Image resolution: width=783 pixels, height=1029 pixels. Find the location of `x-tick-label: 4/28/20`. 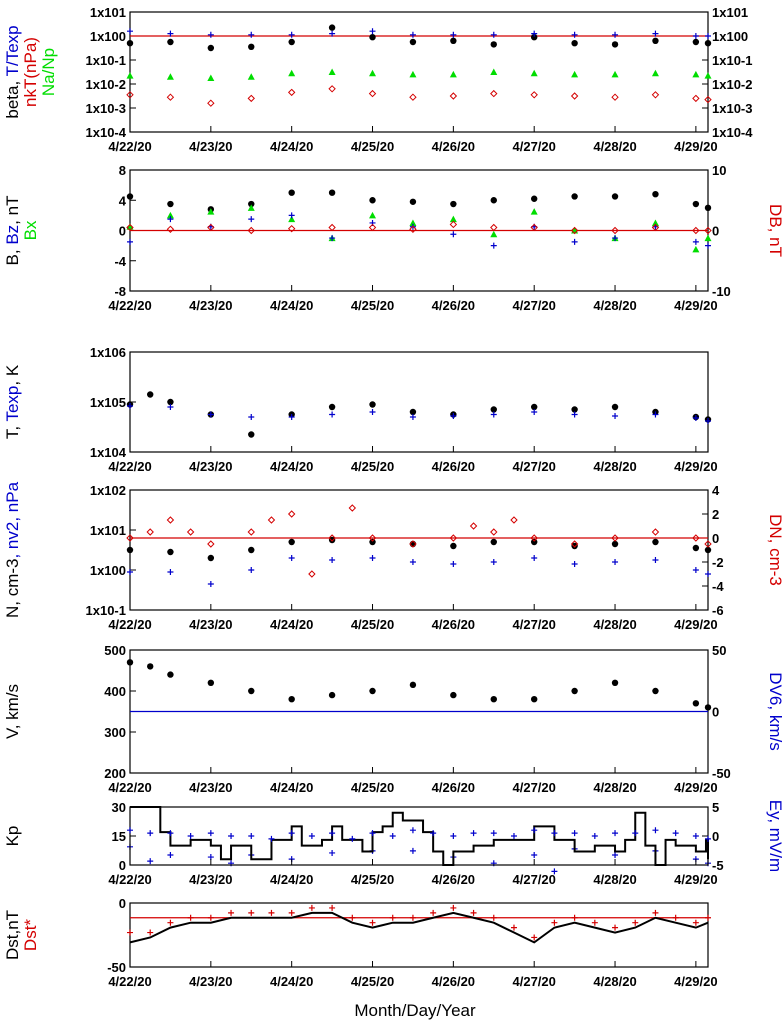

x-tick-label: 4/28/20 is located at coordinates (614, 146).